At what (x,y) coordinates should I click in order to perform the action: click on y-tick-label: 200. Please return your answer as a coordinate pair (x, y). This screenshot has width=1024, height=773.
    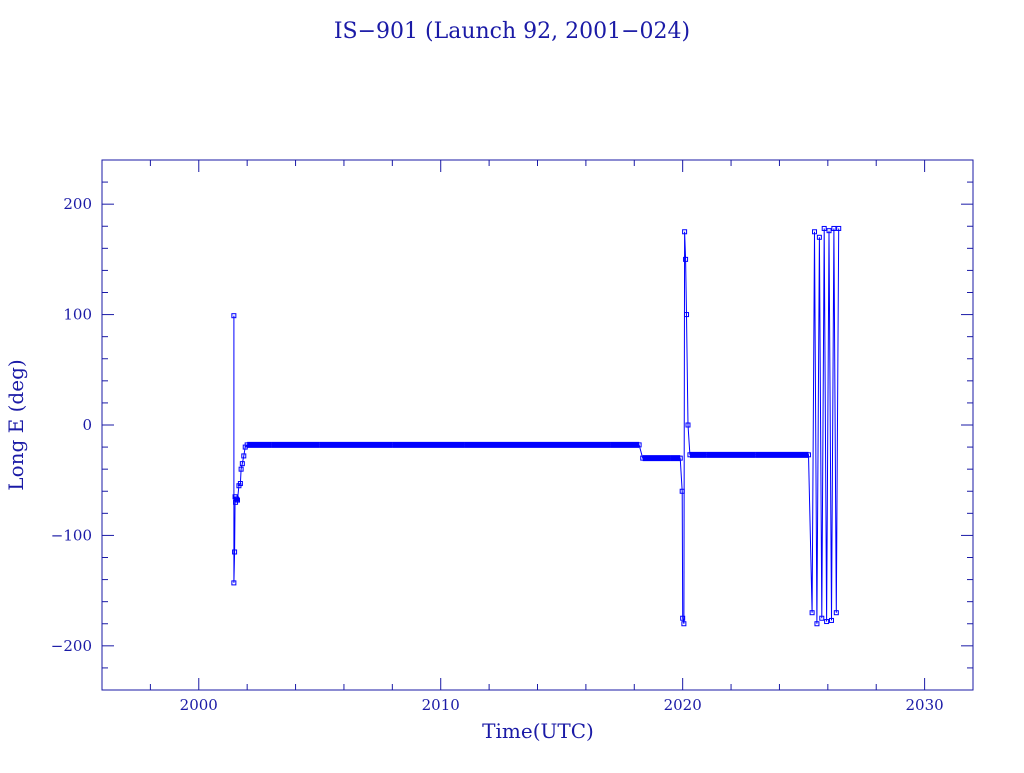
    Looking at the image, I should click on (77, 204).